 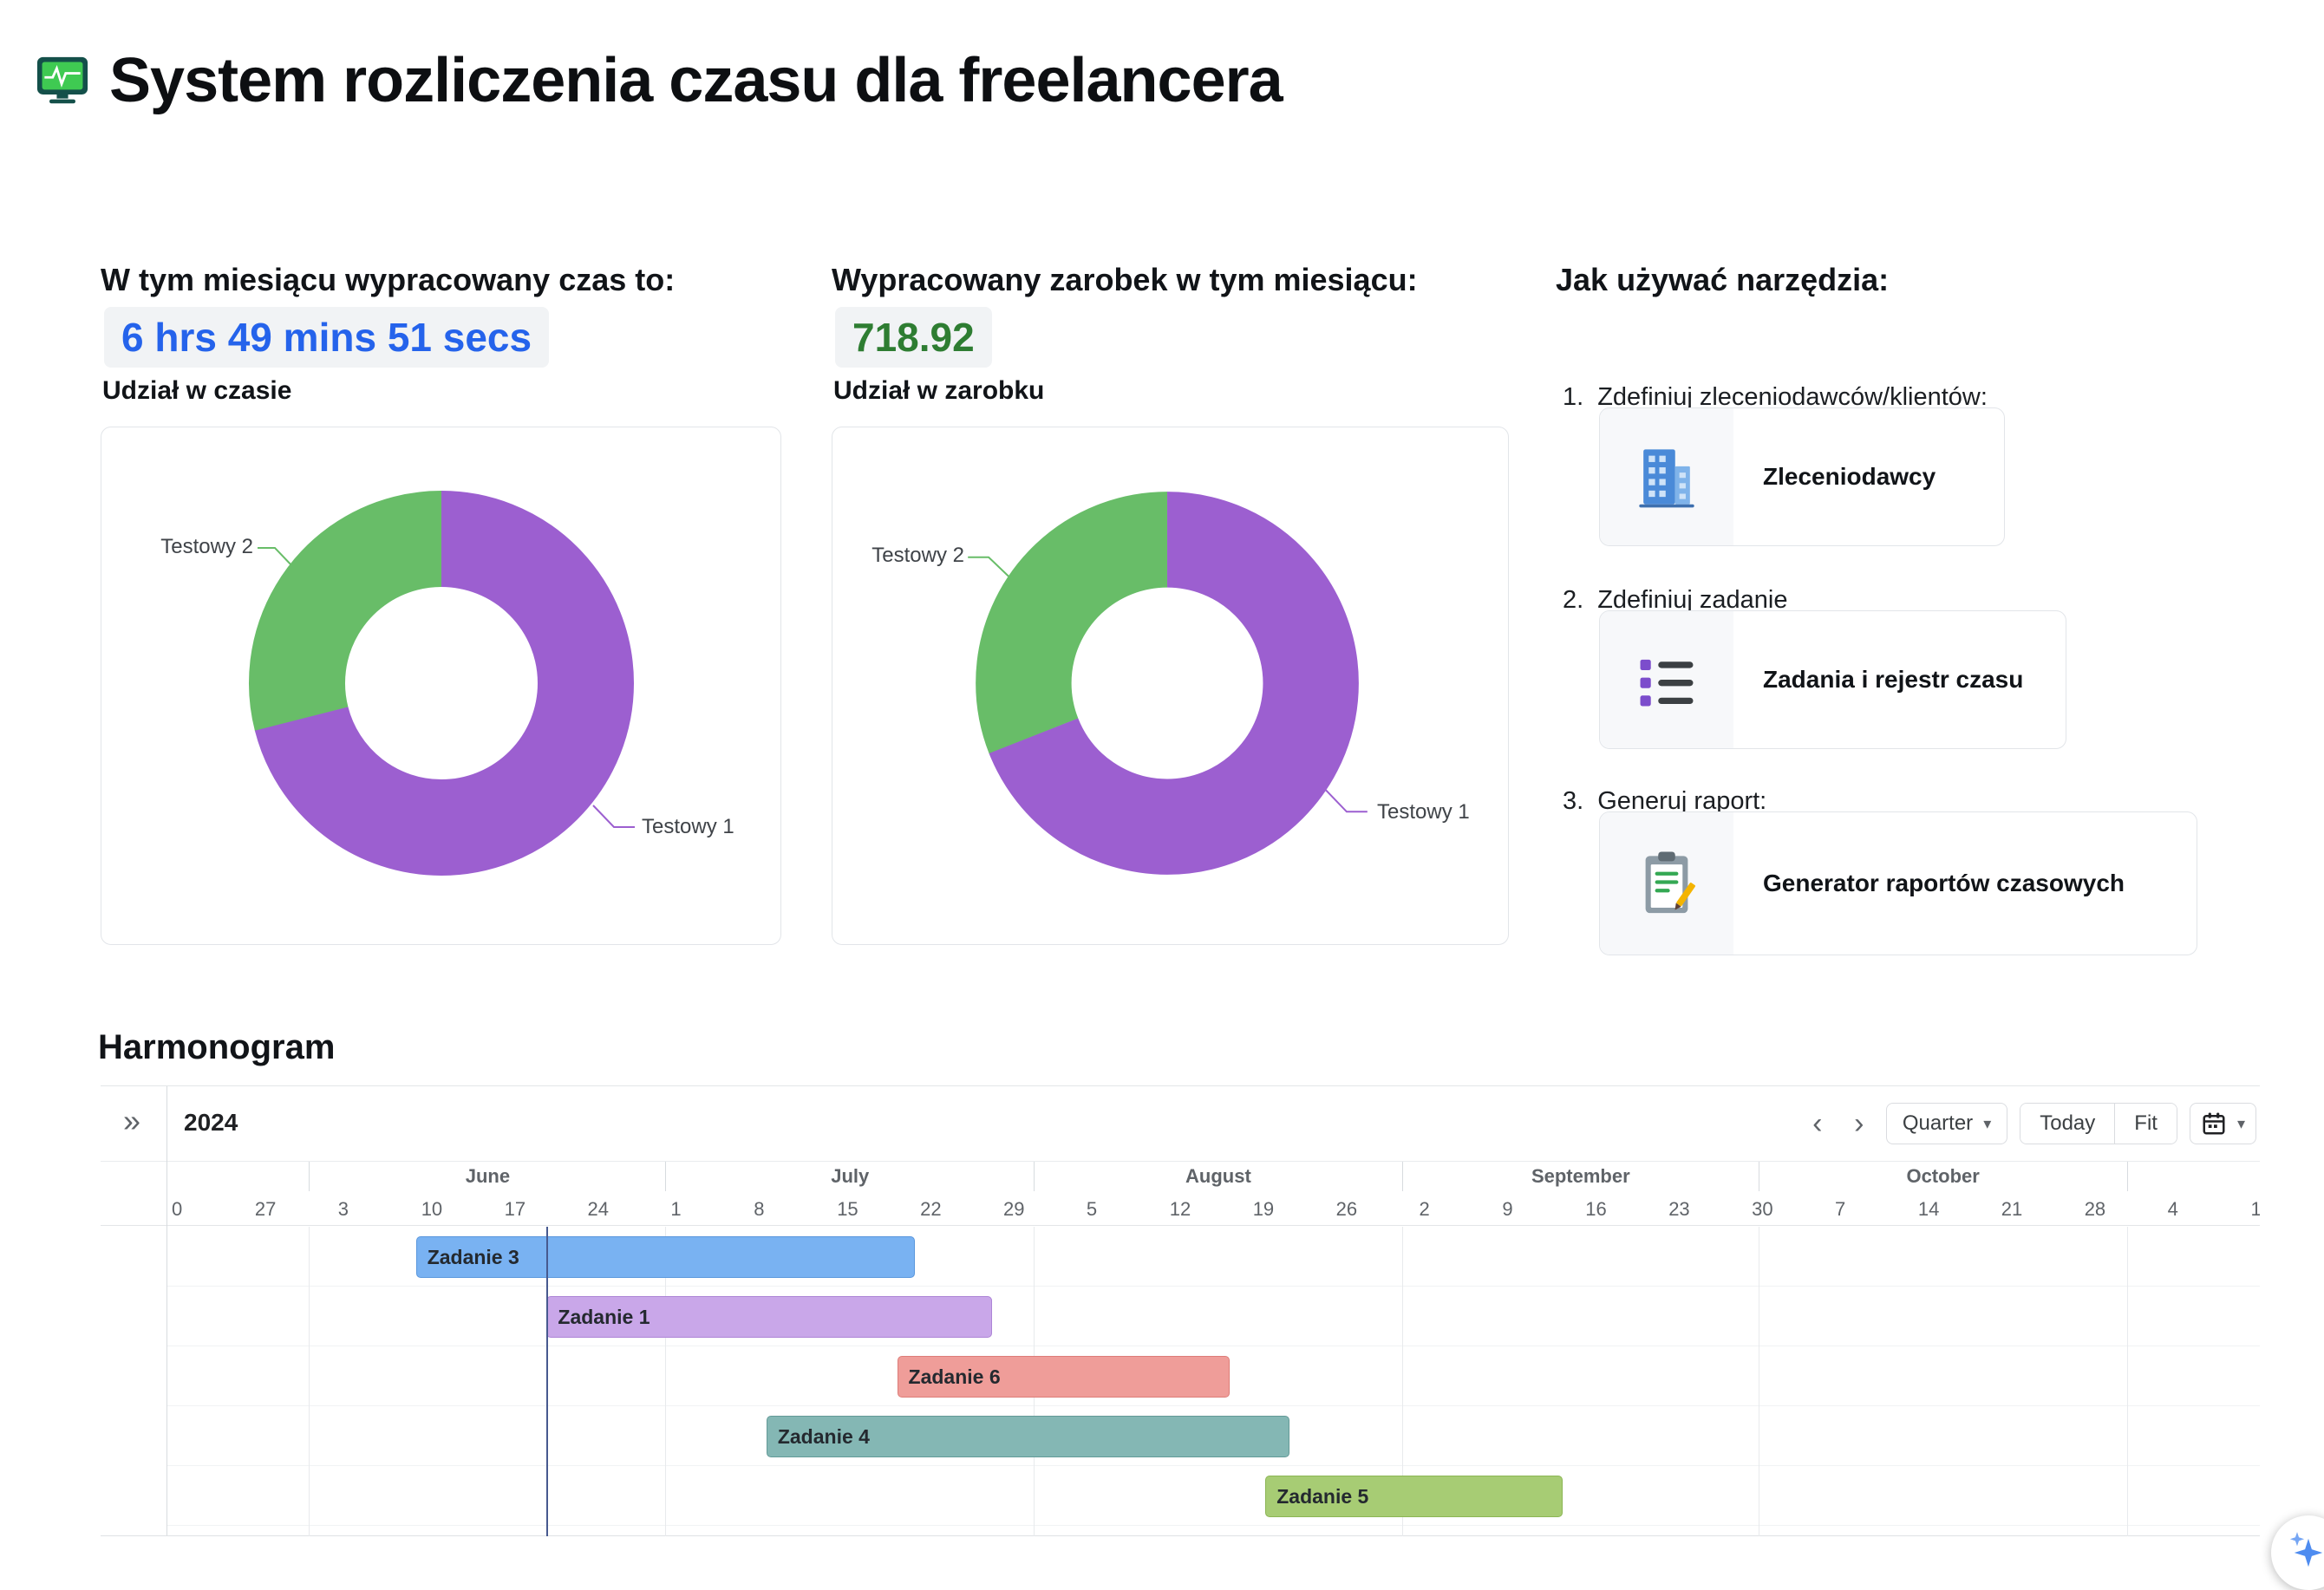 What do you see at coordinates (1840, 1209) in the screenshot?
I see `day-header-cell: 7` at bounding box center [1840, 1209].